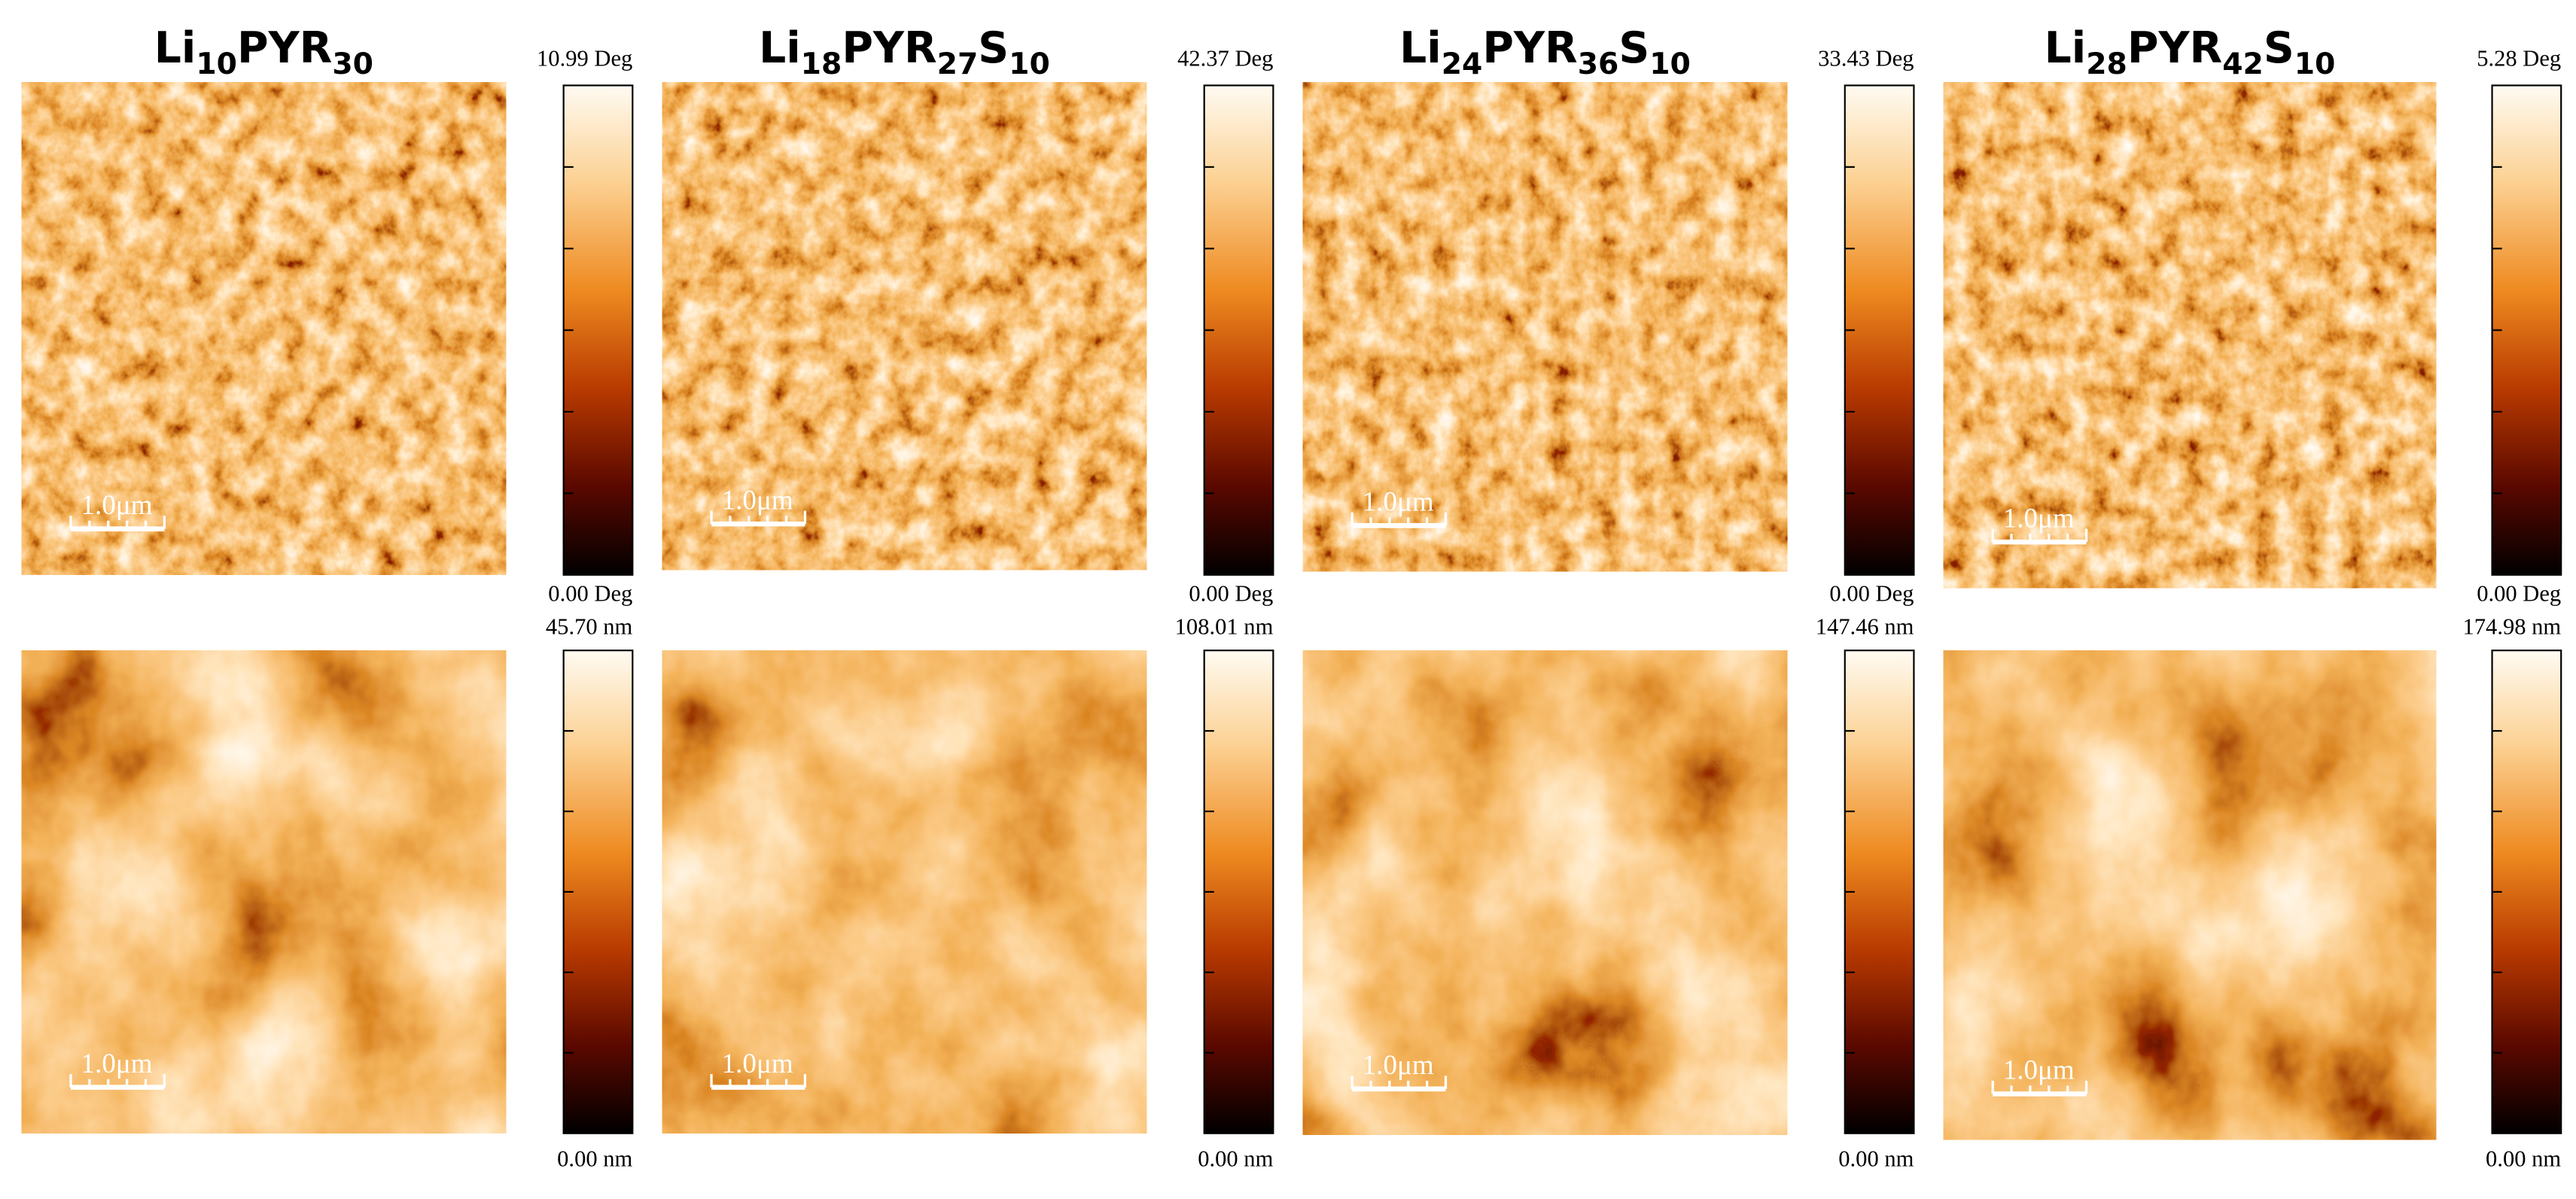 The height and width of the screenshot is (1199, 2576). I want to click on column-title: Li10PYR30, so click(263, 52).